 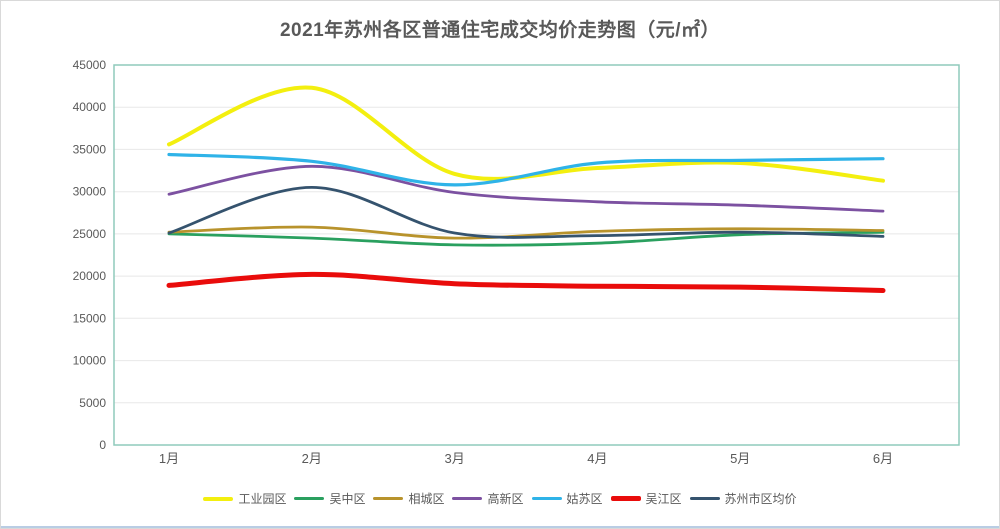 What do you see at coordinates (347, 499) in the screenshot?
I see `legend-label: 吴中区` at bounding box center [347, 499].